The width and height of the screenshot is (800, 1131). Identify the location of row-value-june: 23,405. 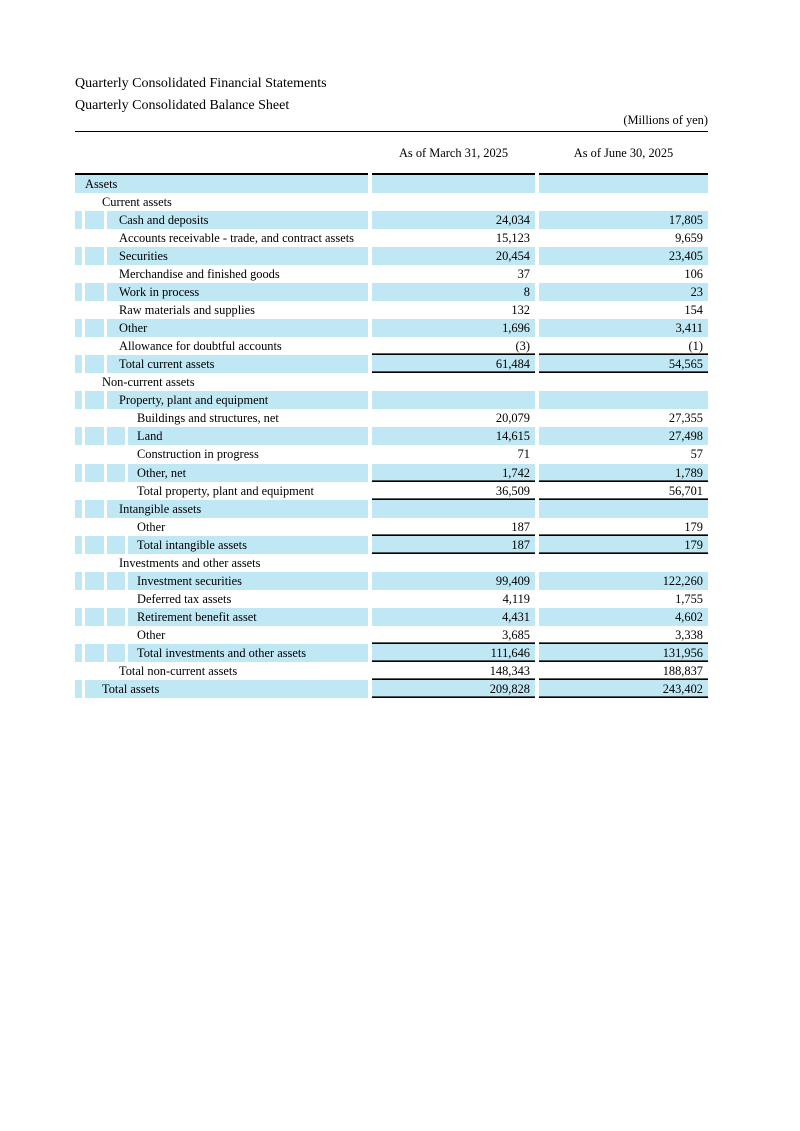
(623, 255).